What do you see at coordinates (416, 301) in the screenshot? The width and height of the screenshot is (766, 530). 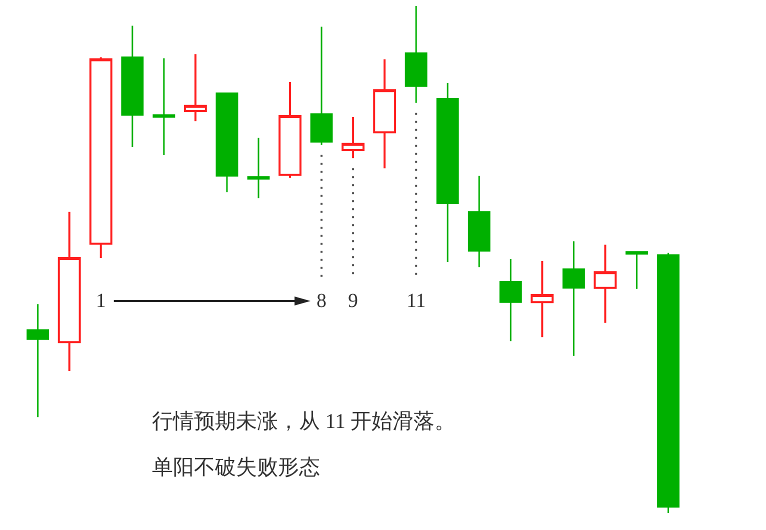 I see `x-tick-label: 11` at bounding box center [416, 301].